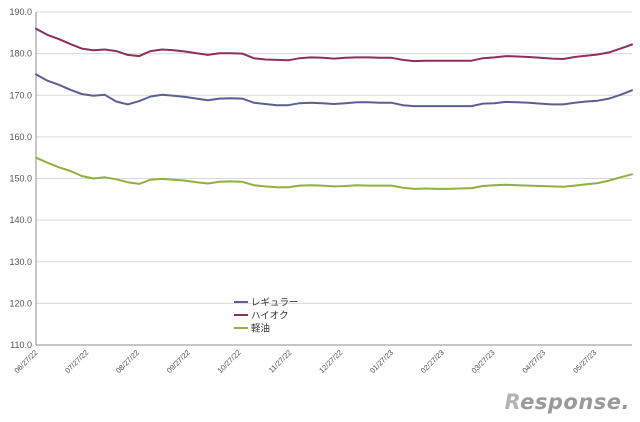 The width and height of the screenshot is (640, 422). What do you see at coordinates (20, 262) in the screenshot?
I see `y-tick-label: 130.0` at bounding box center [20, 262].